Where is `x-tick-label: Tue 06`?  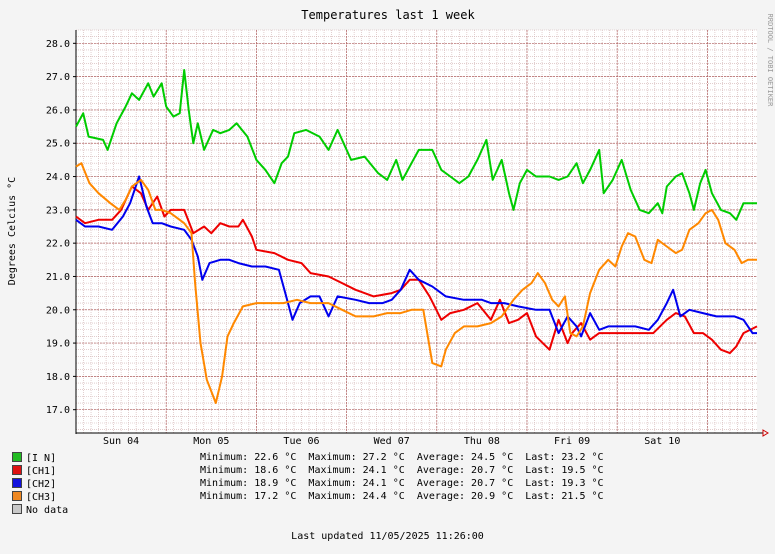 x-tick-label: Tue 06 is located at coordinates (301, 441).